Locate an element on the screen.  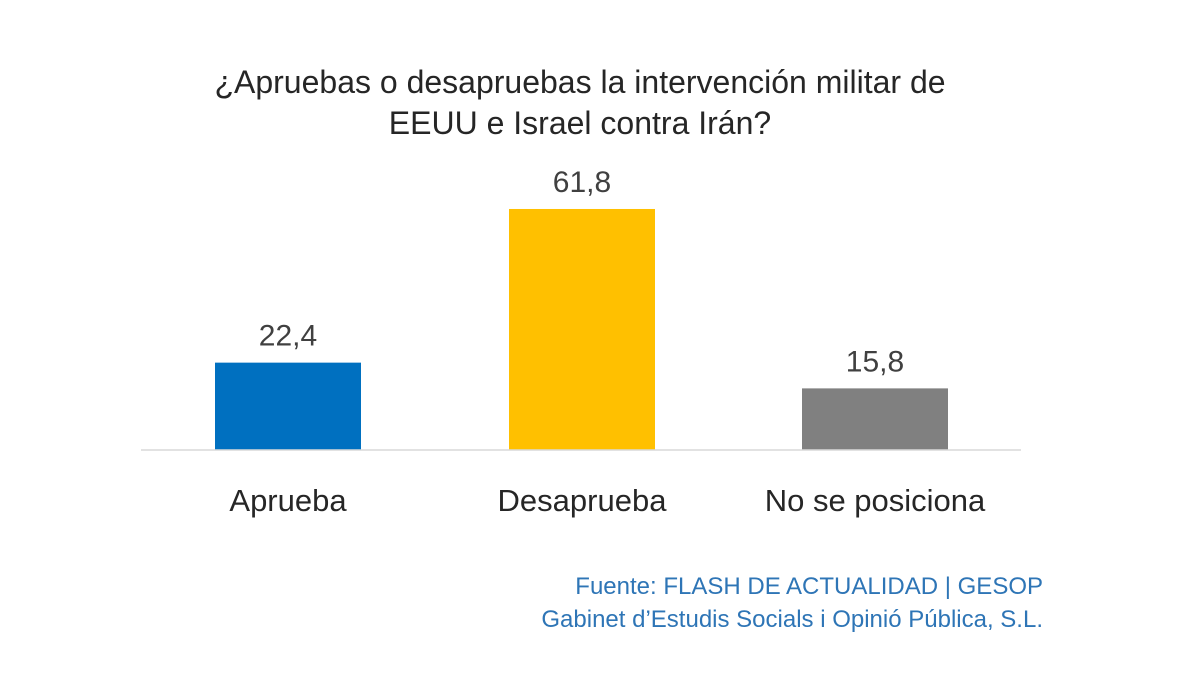
bar-desaprueba is located at coordinates (582, 329).